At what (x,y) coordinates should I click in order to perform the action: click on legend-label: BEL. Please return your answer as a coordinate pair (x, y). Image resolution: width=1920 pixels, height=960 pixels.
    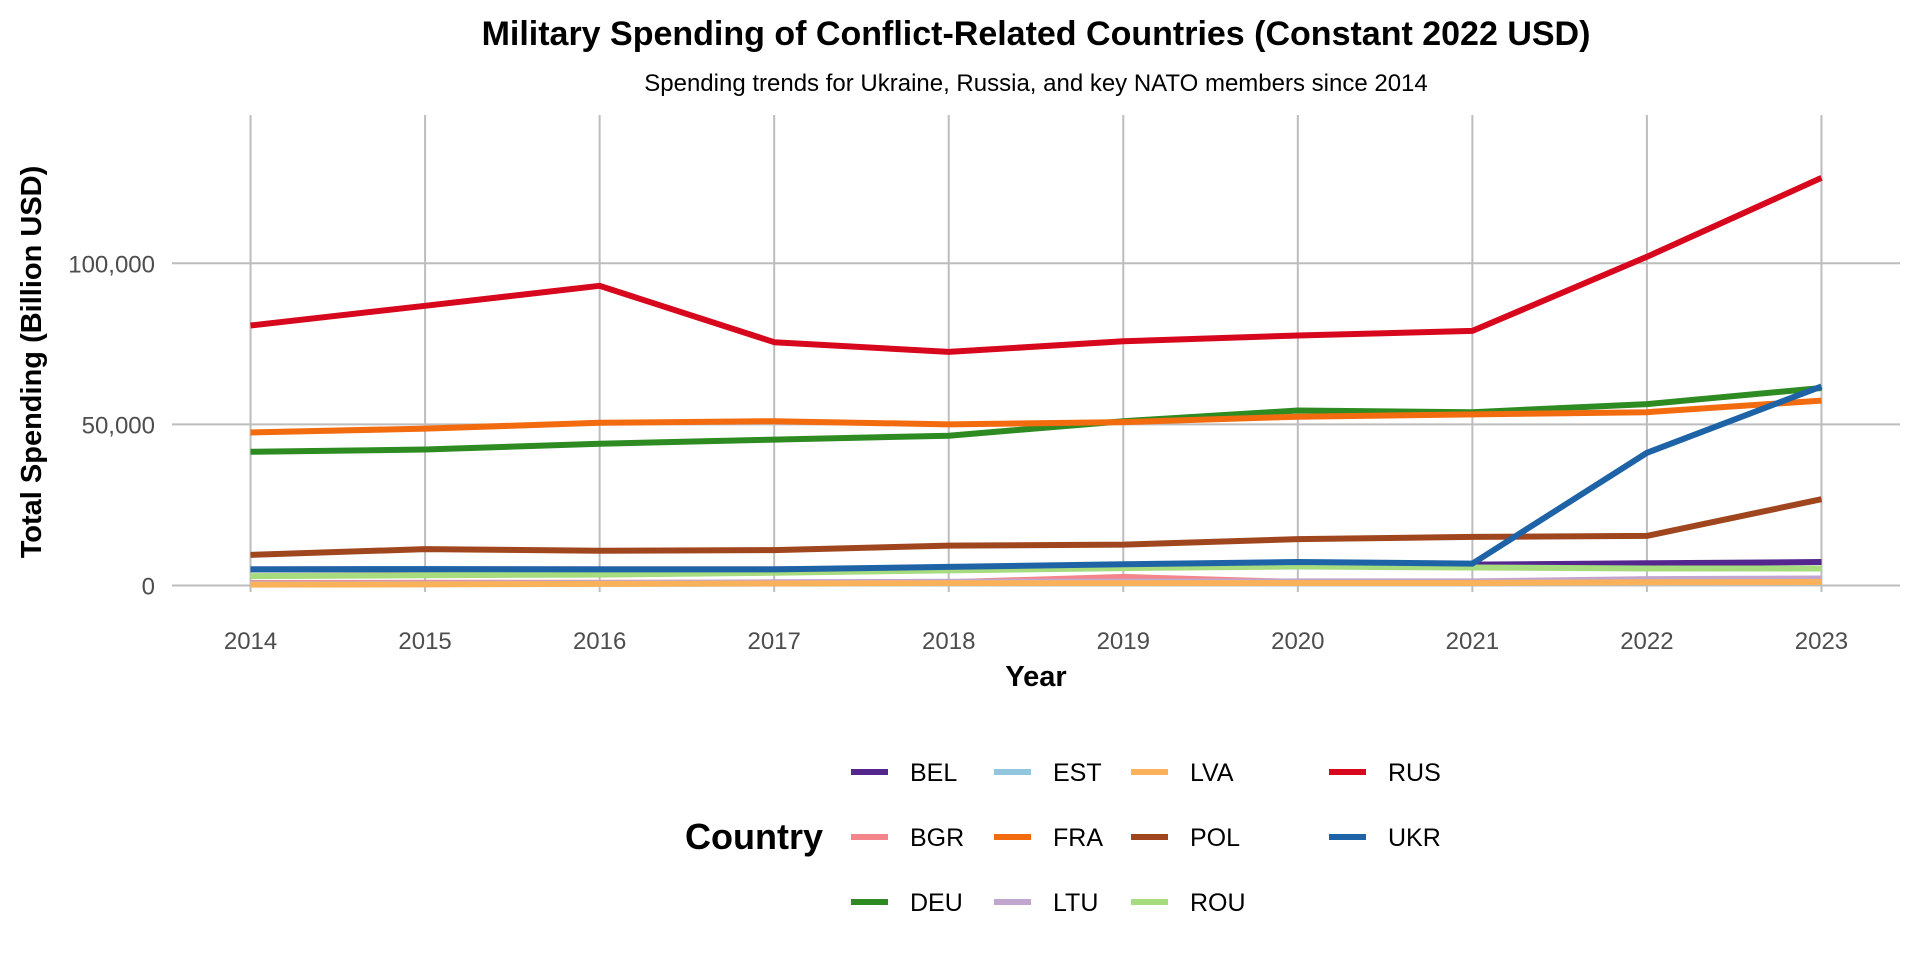
    Looking at the image, I should click on (933, 773).